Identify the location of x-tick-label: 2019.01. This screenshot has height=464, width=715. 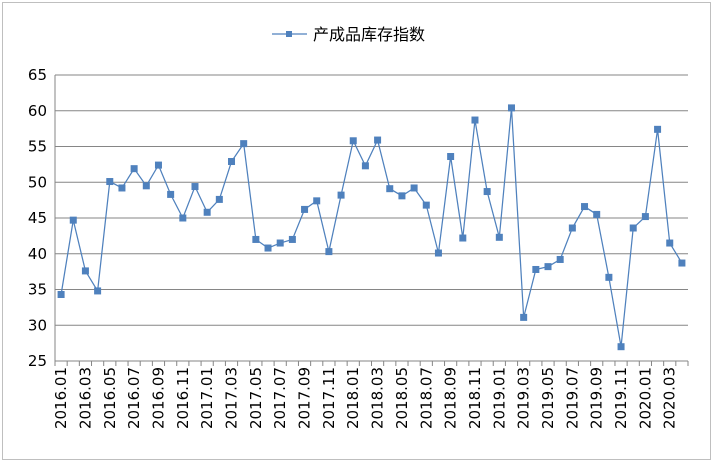
(499, 398).